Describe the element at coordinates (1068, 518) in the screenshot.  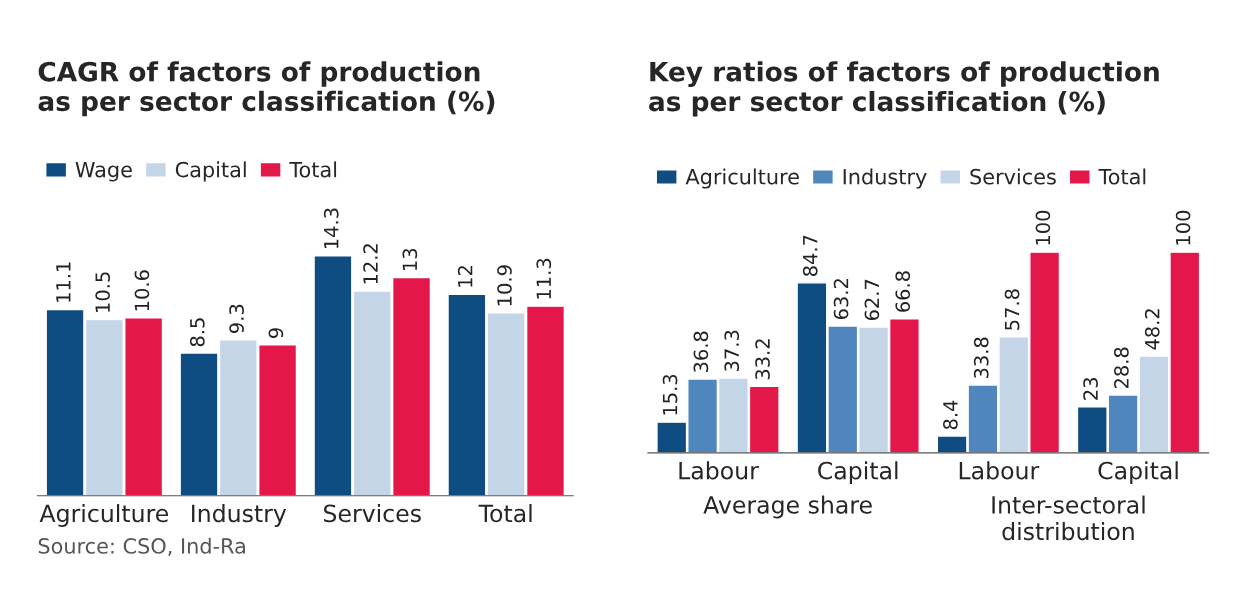
I see `text: Inter-sectoral distribution` at that location.